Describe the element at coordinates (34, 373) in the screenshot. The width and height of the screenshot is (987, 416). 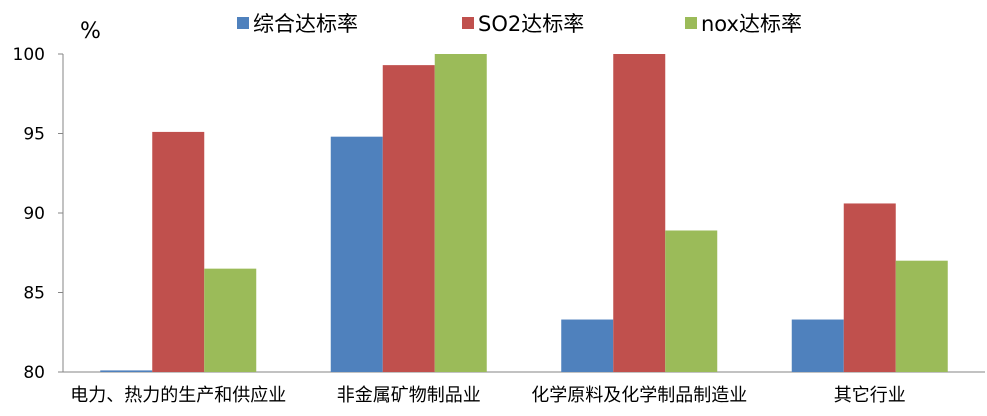
I see `y-tick-label: 80` at that location.